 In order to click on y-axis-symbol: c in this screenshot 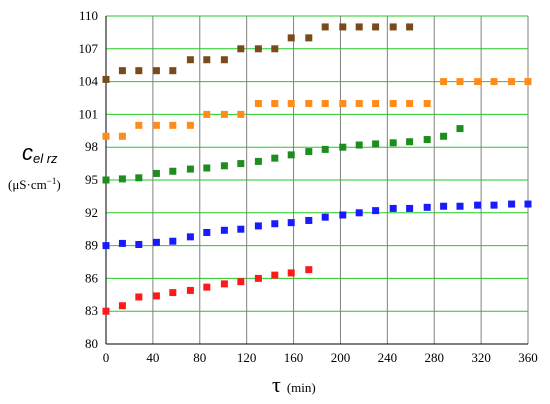, I will do `click(27, 152)`.